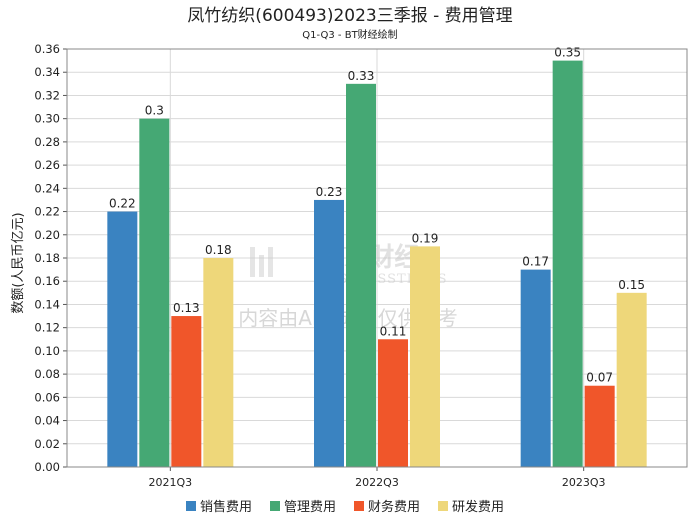  What do you see at coordinates (535, 262) in the screenshot?
I see `bar-value-label: 0.17` at bounding box center [535, 262].